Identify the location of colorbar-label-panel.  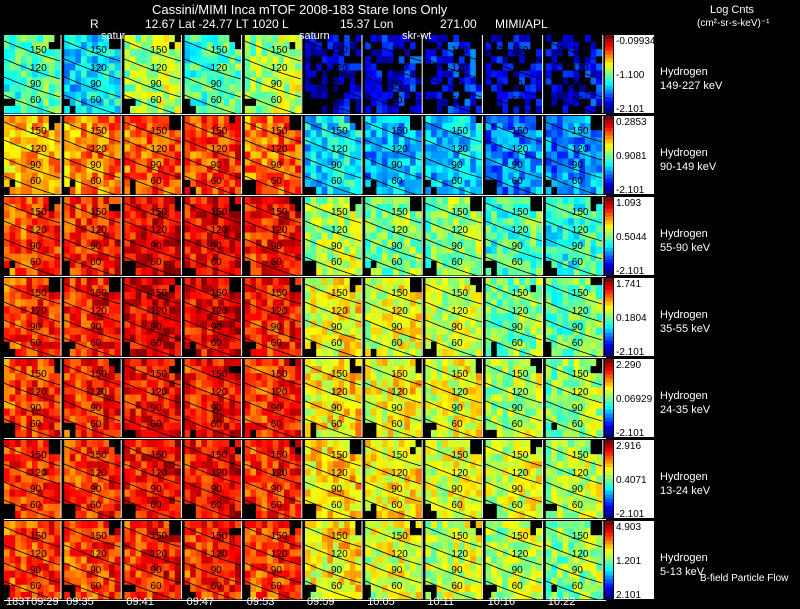
(634, 74).